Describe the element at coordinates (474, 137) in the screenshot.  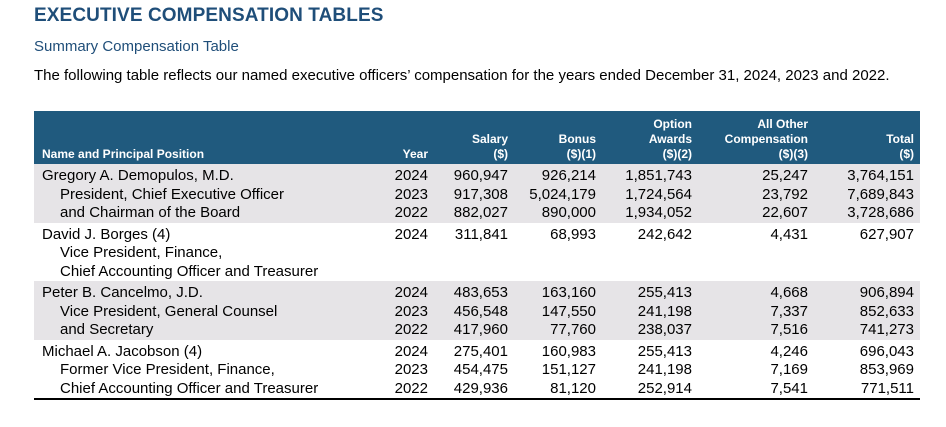
I see `col-header-salary: Salary ($)` at that location.